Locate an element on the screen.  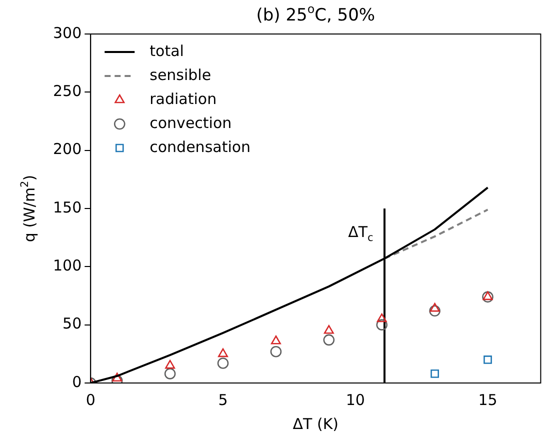
y-tick-label: 200 is located at coordinates (67, 149).